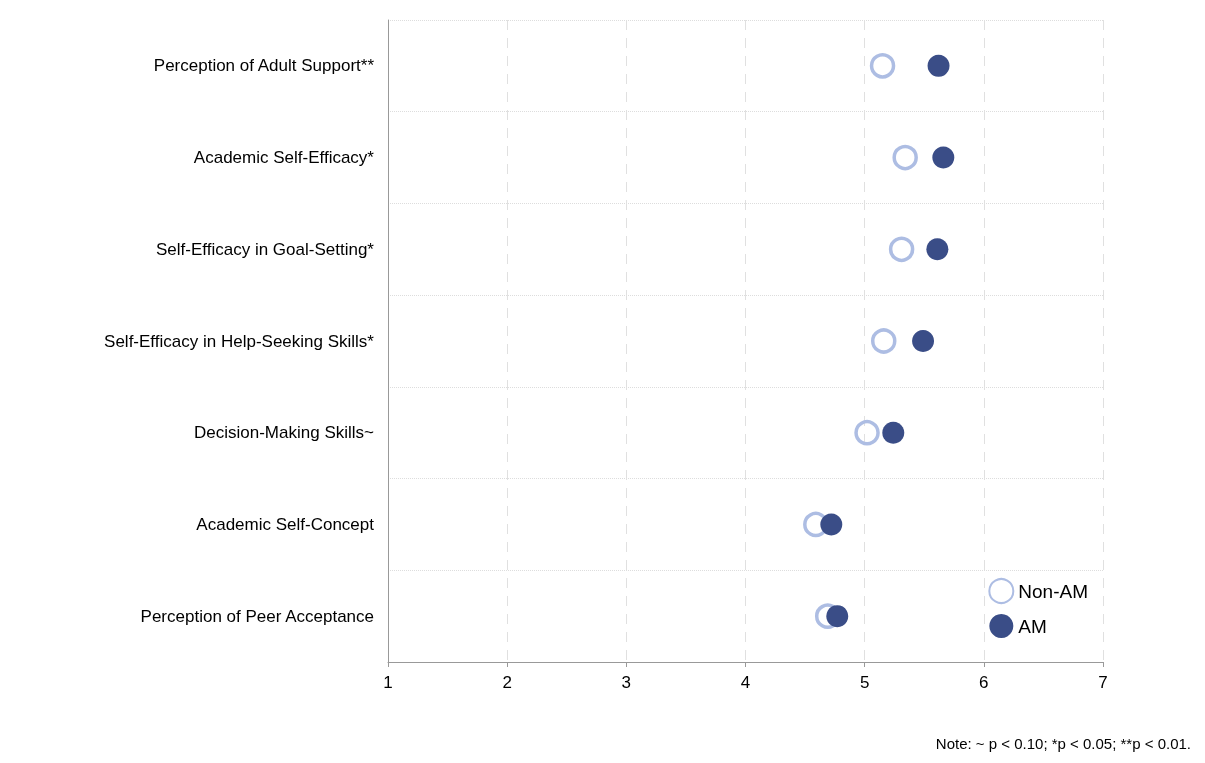 This screenshot has width=1205, height=763. What do you see at coordinates (1103, 682) in the screenshot?
I see `x-tick-label: 7` at bounding box center [1103, 682].